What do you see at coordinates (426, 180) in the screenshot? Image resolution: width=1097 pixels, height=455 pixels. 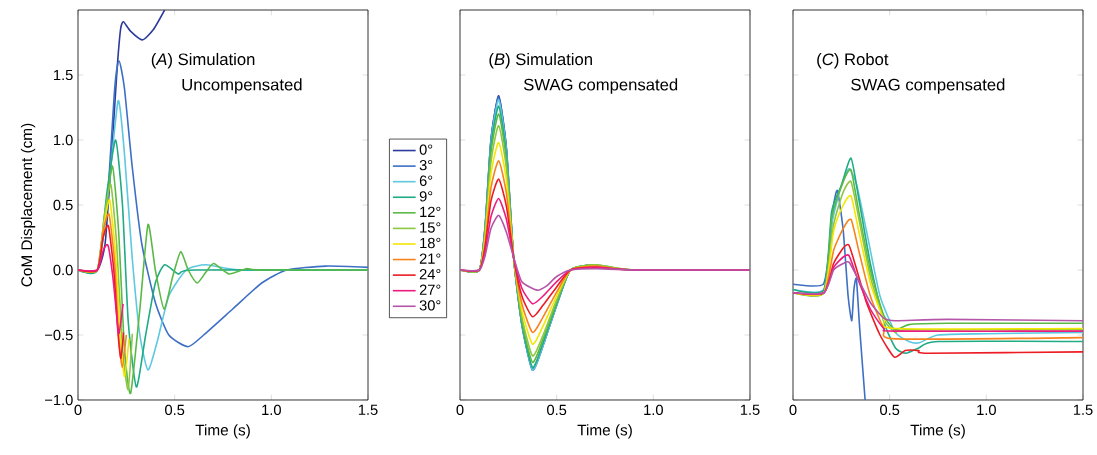 I see `legend-label: 6°` at bounding box center [426, 180].